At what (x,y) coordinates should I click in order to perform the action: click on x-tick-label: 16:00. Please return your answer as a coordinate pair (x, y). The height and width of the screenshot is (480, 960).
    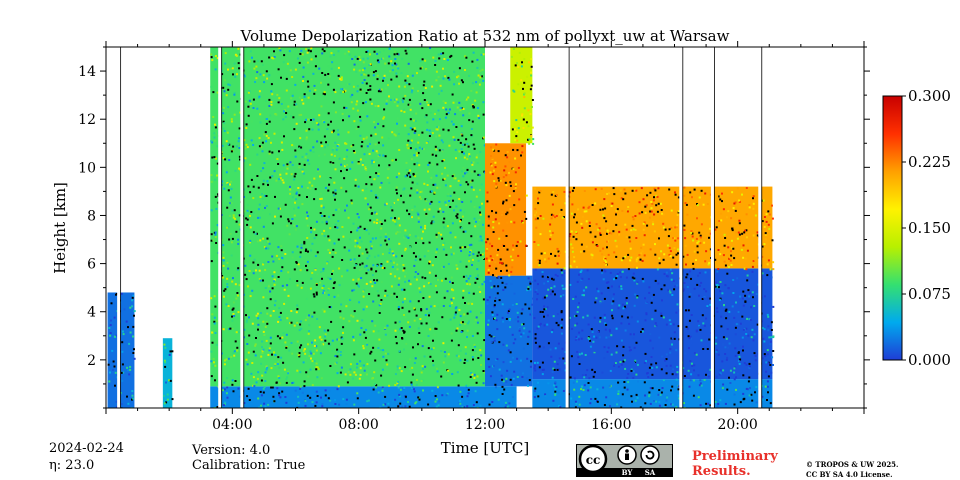
    Looking at the image, I should click on (611, 425).